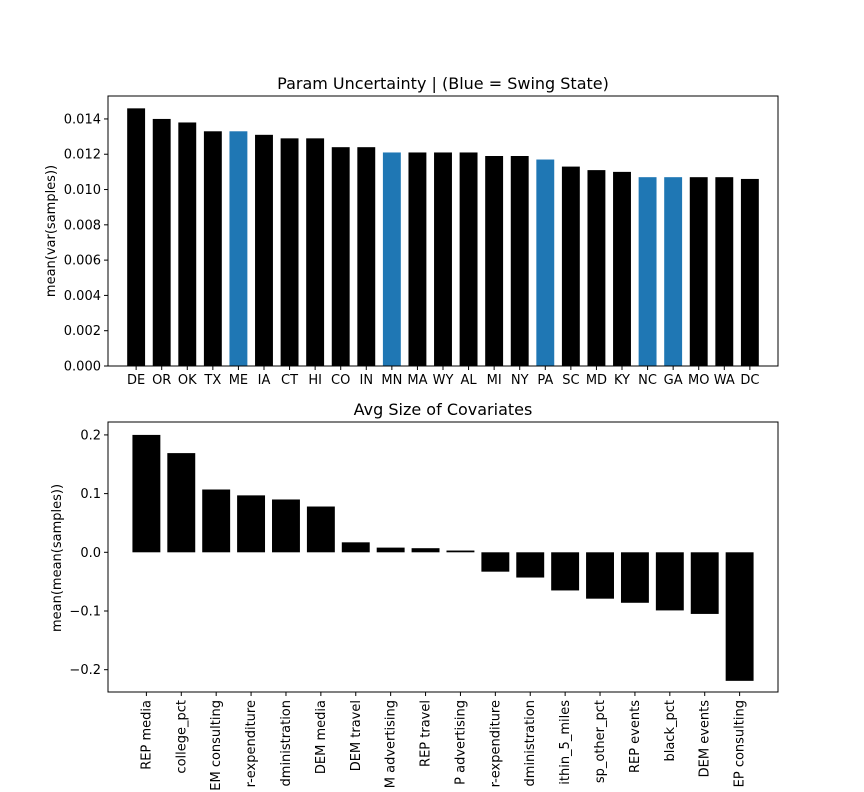 The width and height of the screenshot is (864, 792). Describe the element at coordinates (565, 742) in the screenshot. I see `x-tick-label: ithin_5_miles` at that location.